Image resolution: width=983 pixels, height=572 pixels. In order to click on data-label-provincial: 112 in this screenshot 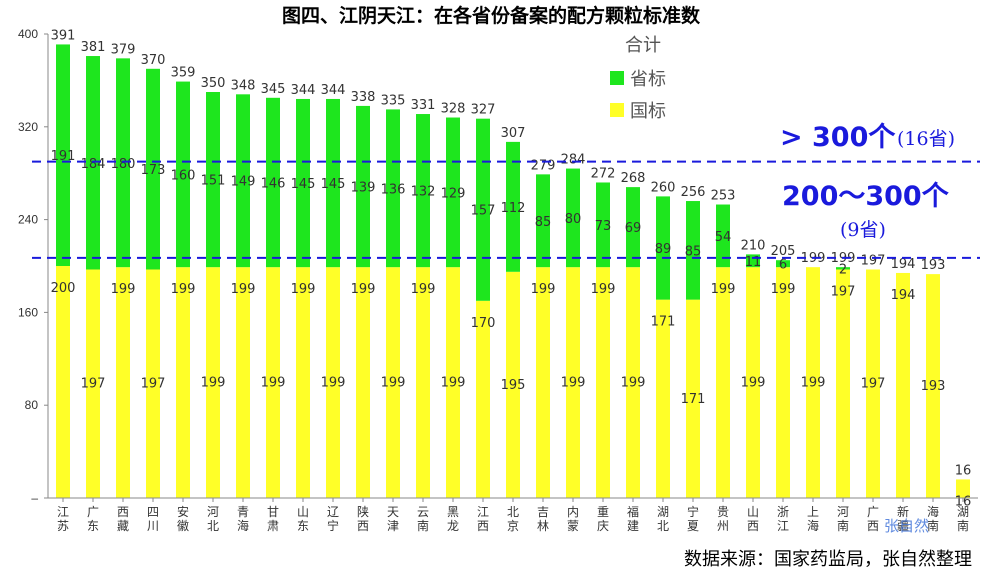, I will do `click(513, 208)`.